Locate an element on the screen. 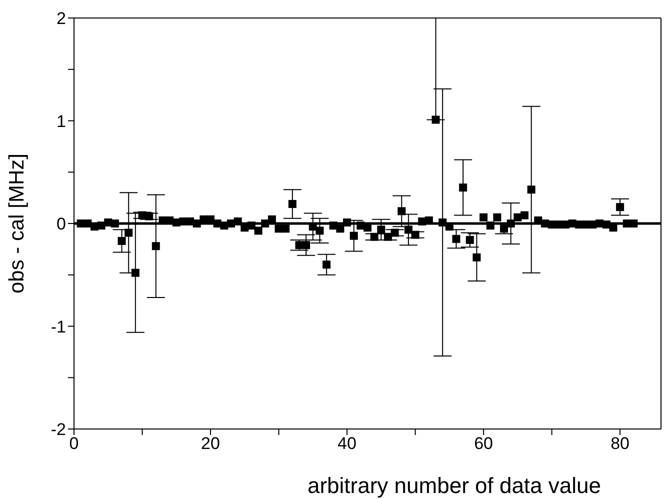 The height and width of the screenshot is (499, 666). y-tick-label: -1 is located at coordinates (58, 326).